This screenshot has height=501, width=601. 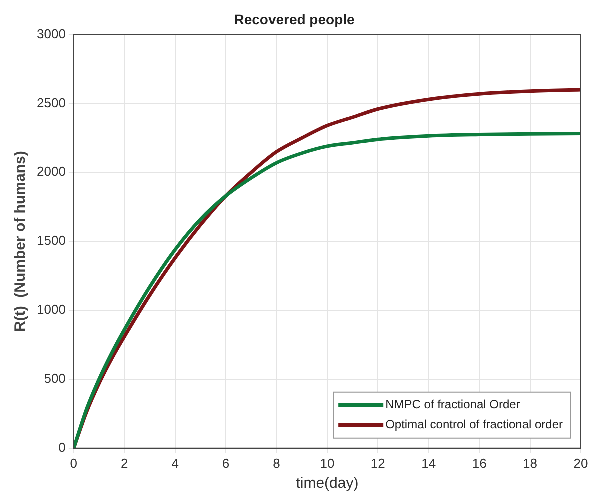 I want to click on x-tick-label: 2, so click(x=124, y=463).